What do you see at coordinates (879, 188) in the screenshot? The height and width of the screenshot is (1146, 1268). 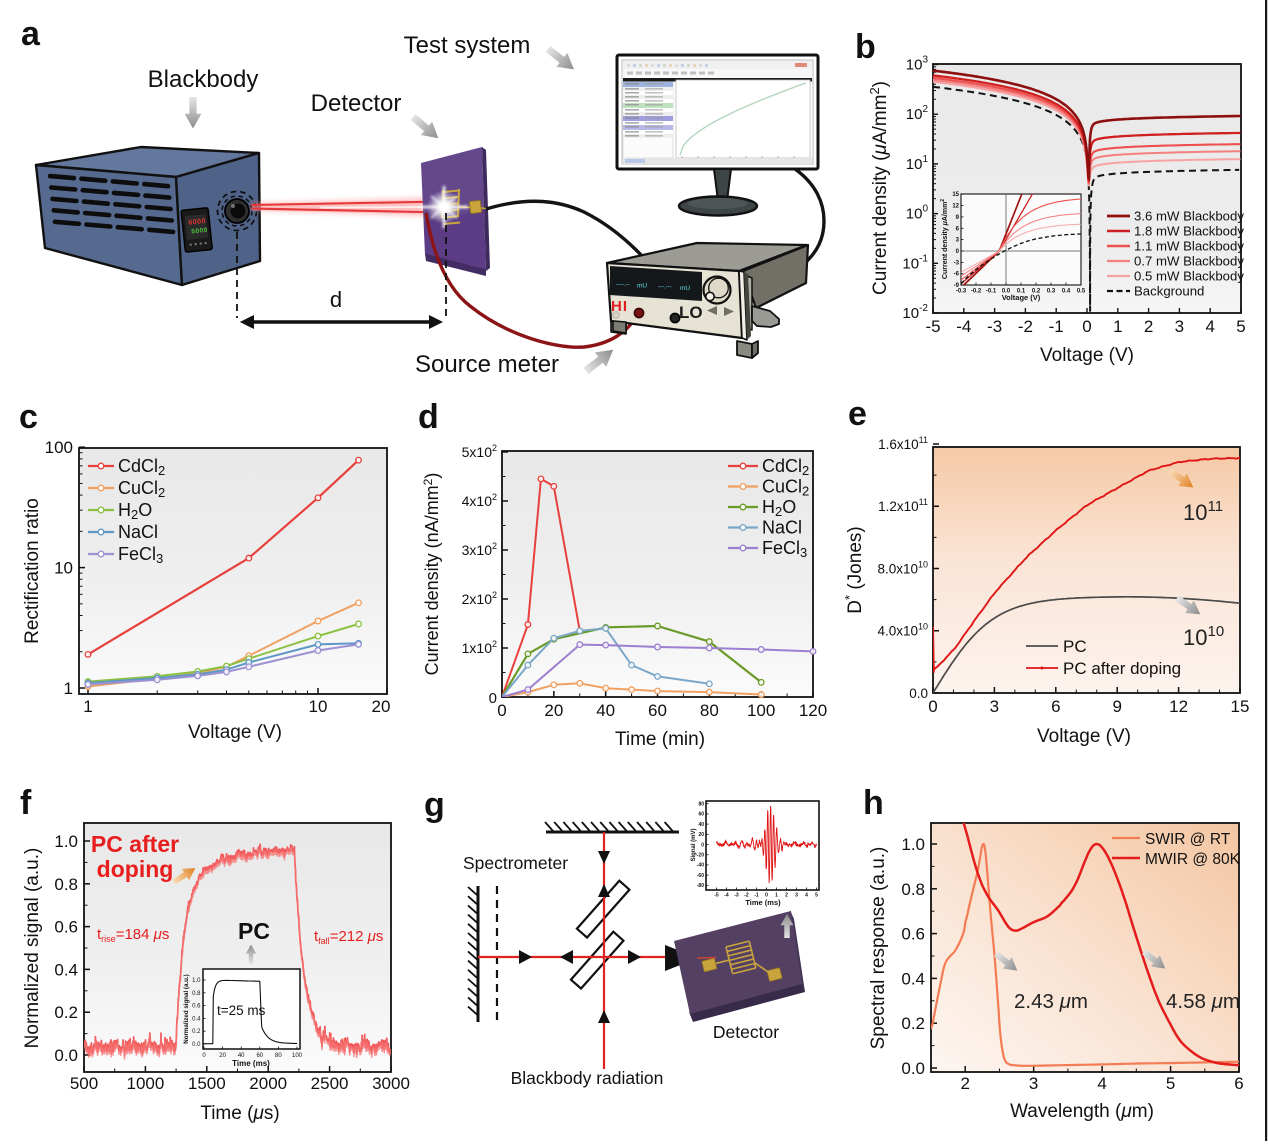 I see `svg-text: Current density (μA/mm2)` at bounding box center [879, 188].